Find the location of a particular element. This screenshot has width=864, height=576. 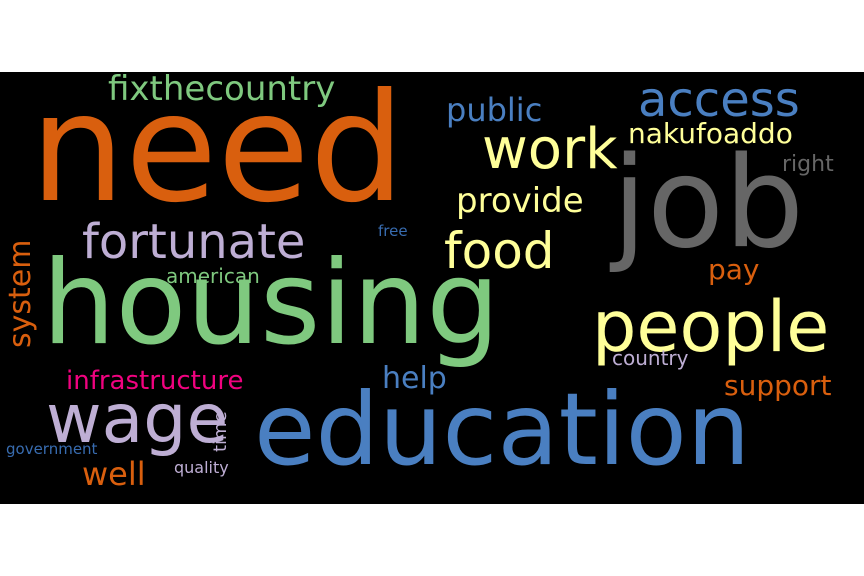

word-need: need is located at coordinates (217, 154).